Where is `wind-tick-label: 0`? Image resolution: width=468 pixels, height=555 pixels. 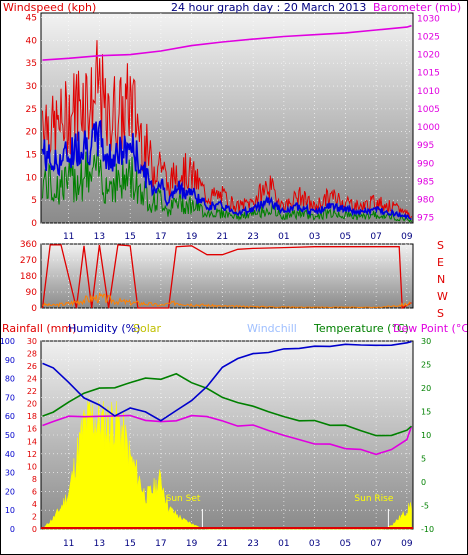 wind-tick-label: 0 is located at coordinates (34, 224).